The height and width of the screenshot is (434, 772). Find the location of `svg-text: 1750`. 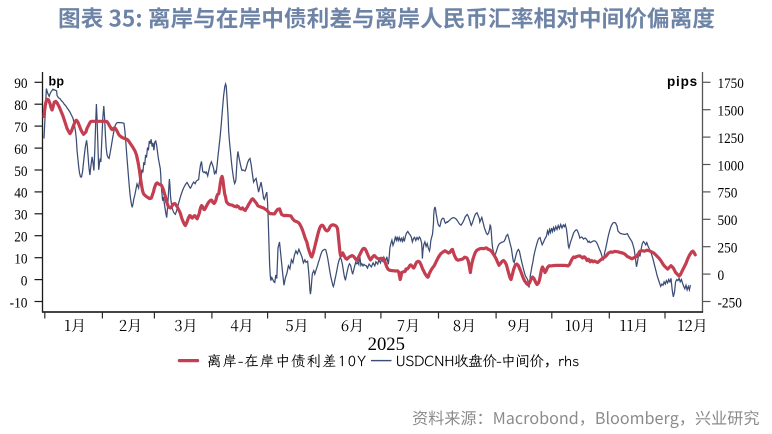

svg-text: 1750 is located at coordinates (731, 84).